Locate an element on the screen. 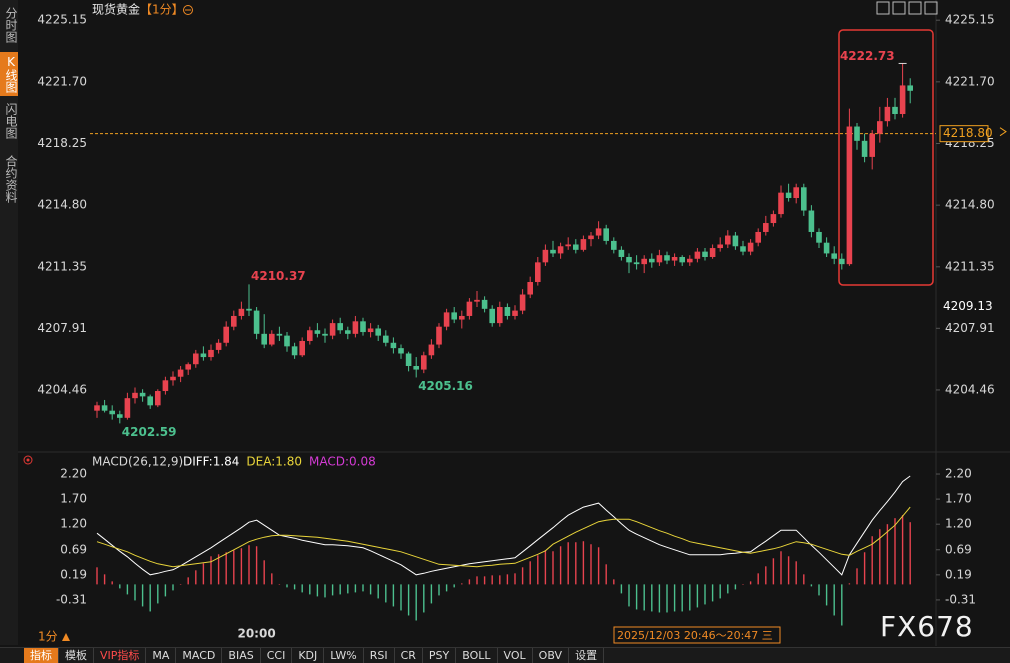 This screenshot has height=663, width=1010. toolbar-item: 设置 is located at coordinates (587, 655).